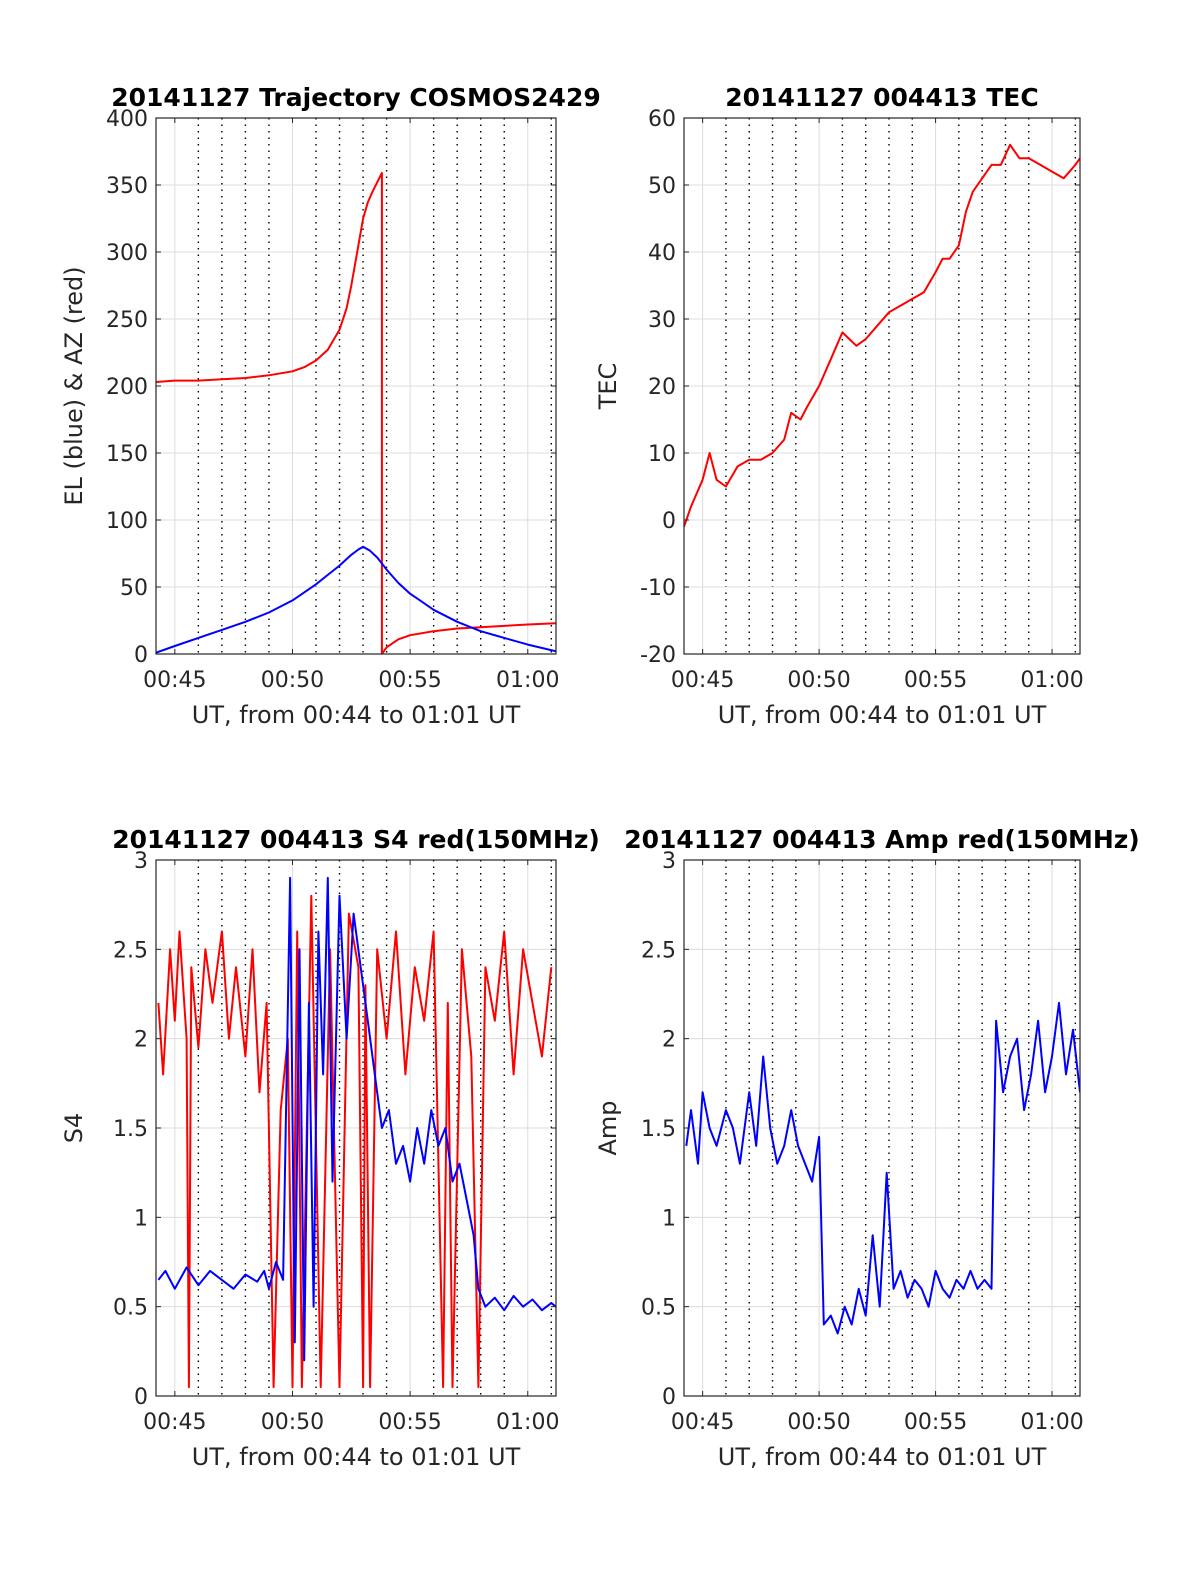 This screenshot has width=1200, height=1575. I want to click on y-tick-label: 300, so click(127, 253).